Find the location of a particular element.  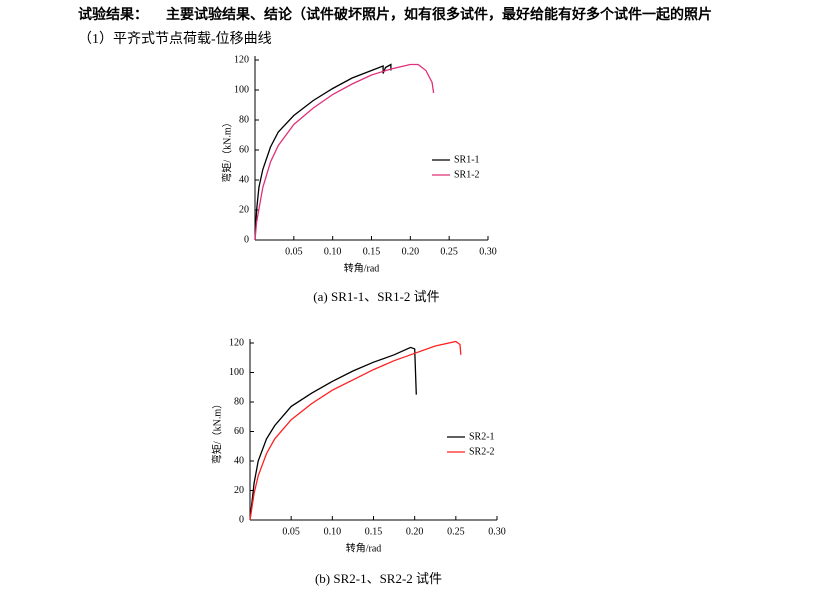

legend-label: SR1-2 is located at coordinates (467, 174).